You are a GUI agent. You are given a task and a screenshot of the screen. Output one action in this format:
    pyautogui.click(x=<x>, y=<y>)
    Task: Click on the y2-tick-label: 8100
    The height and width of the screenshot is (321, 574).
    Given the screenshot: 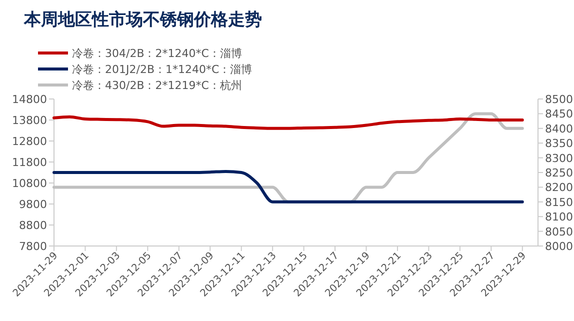 What is the action you would take?
    pyautogui.click(x=559, y=217)
    